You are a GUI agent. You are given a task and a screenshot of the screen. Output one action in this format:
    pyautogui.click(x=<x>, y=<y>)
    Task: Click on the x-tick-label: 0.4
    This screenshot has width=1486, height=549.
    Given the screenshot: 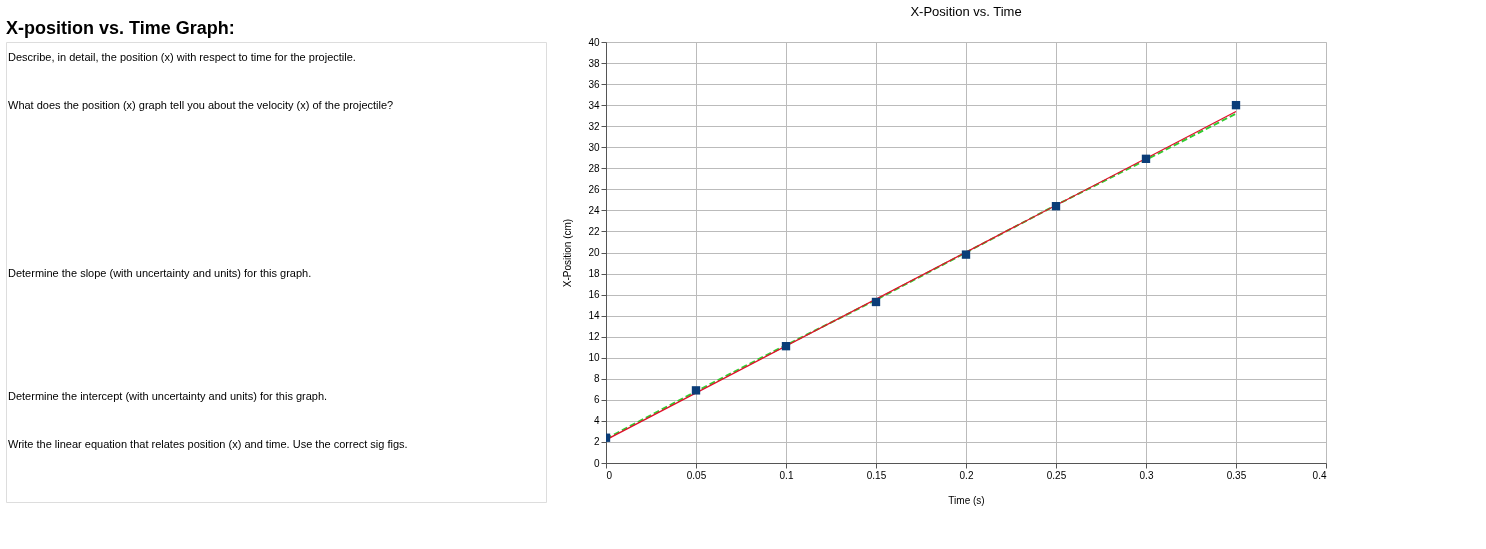 What is the action you would take?
    pyautogui.click(x=1319, y=475)
    